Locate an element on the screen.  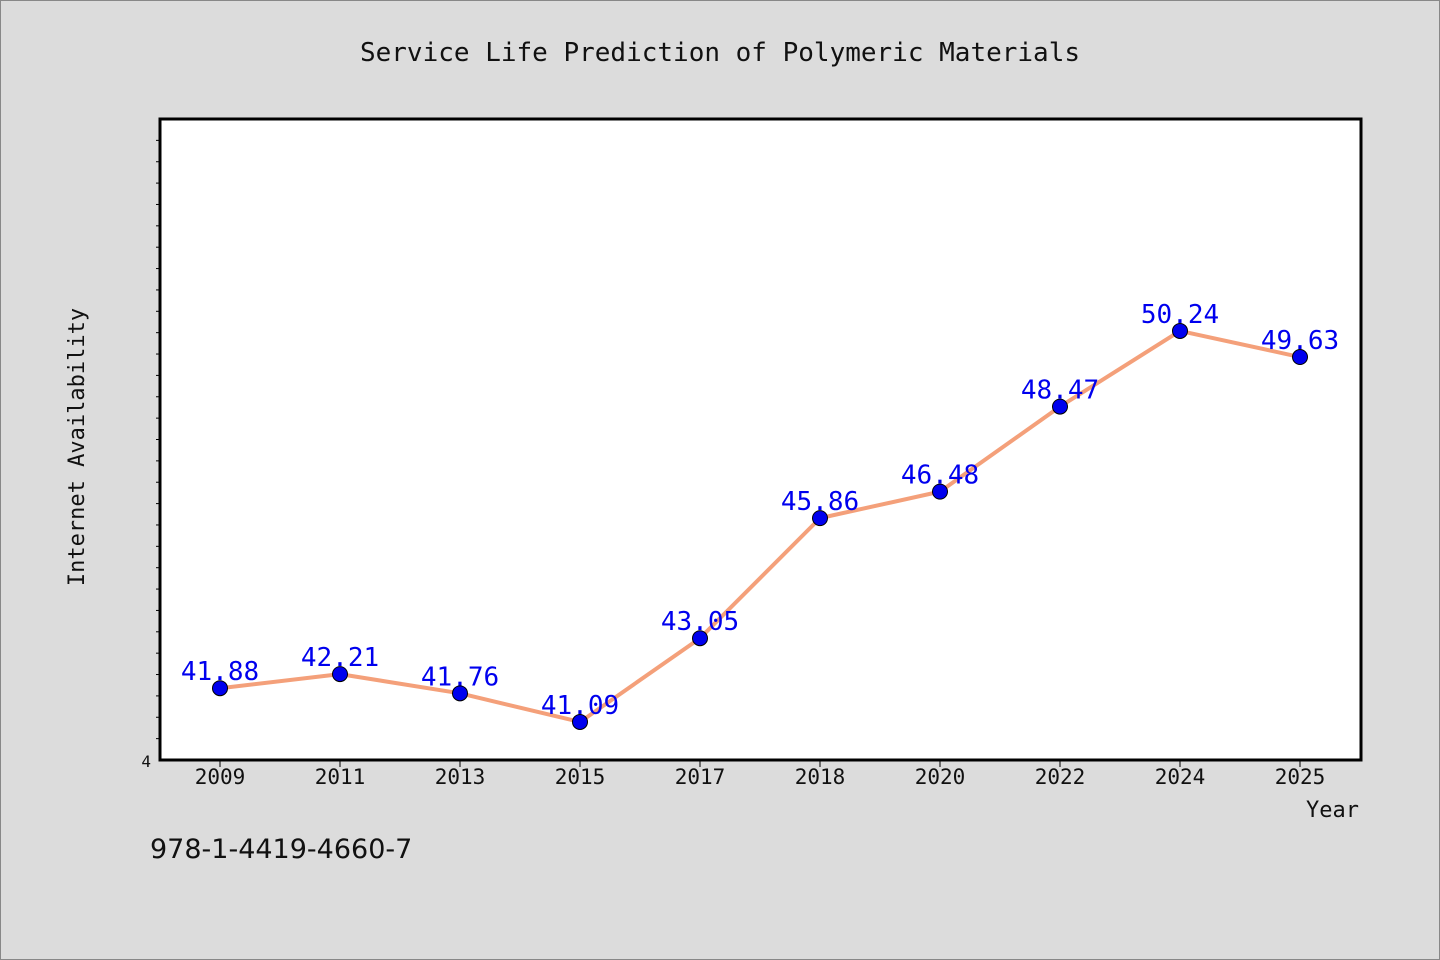
data-label: 50.24 is located at coordinates (1180, 315).